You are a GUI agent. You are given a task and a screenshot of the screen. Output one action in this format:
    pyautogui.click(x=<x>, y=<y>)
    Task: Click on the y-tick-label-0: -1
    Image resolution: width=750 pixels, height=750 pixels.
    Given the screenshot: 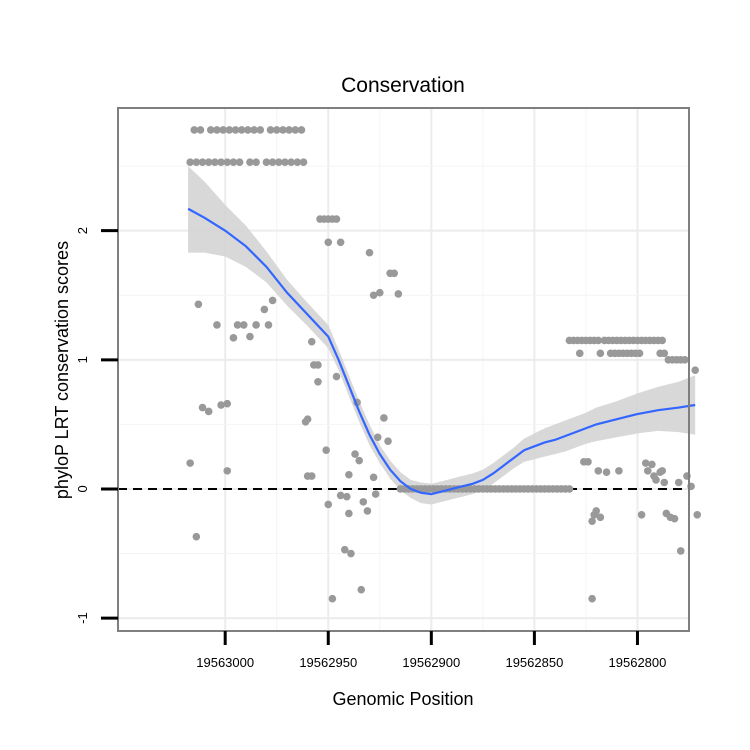 What is the action you would take?
    pyautogui.click(x=82, y=618)
    